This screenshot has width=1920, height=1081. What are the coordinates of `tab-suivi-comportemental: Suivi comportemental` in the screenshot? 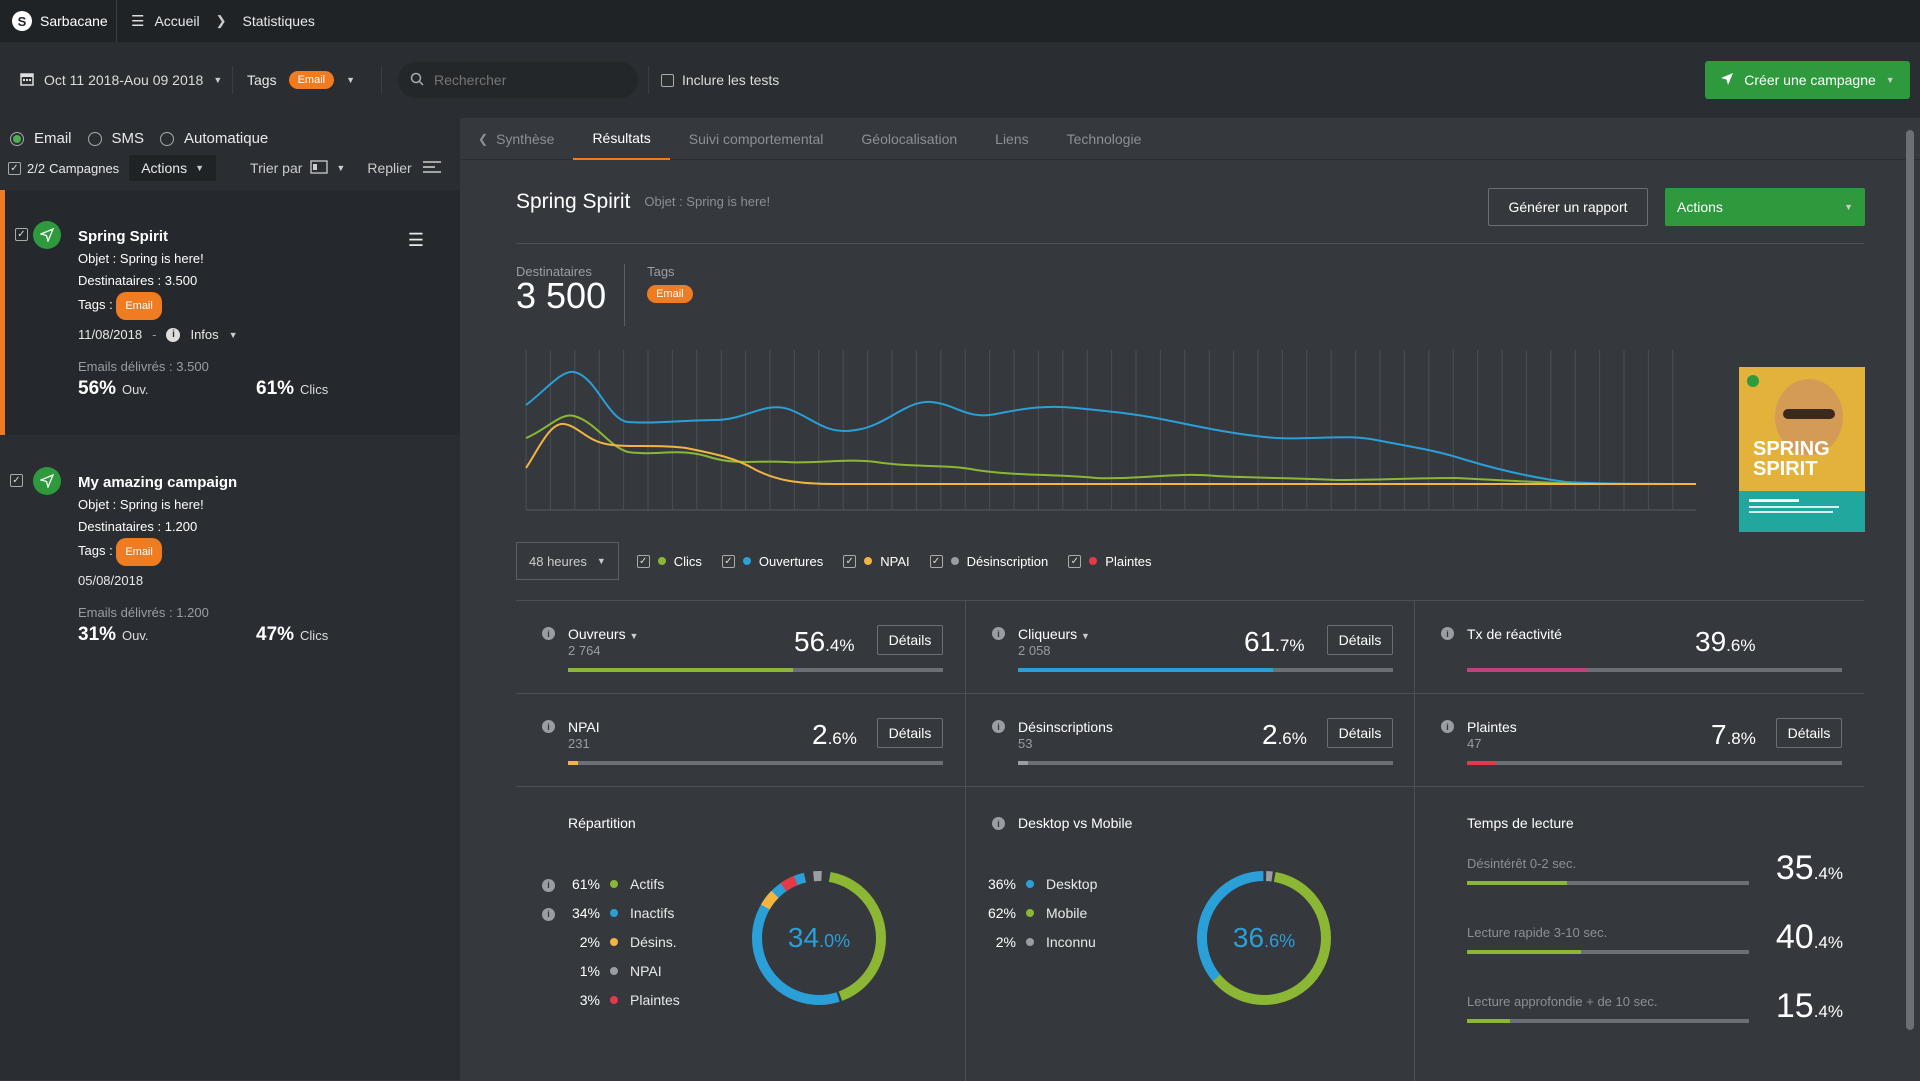 It's located at (756, 138).